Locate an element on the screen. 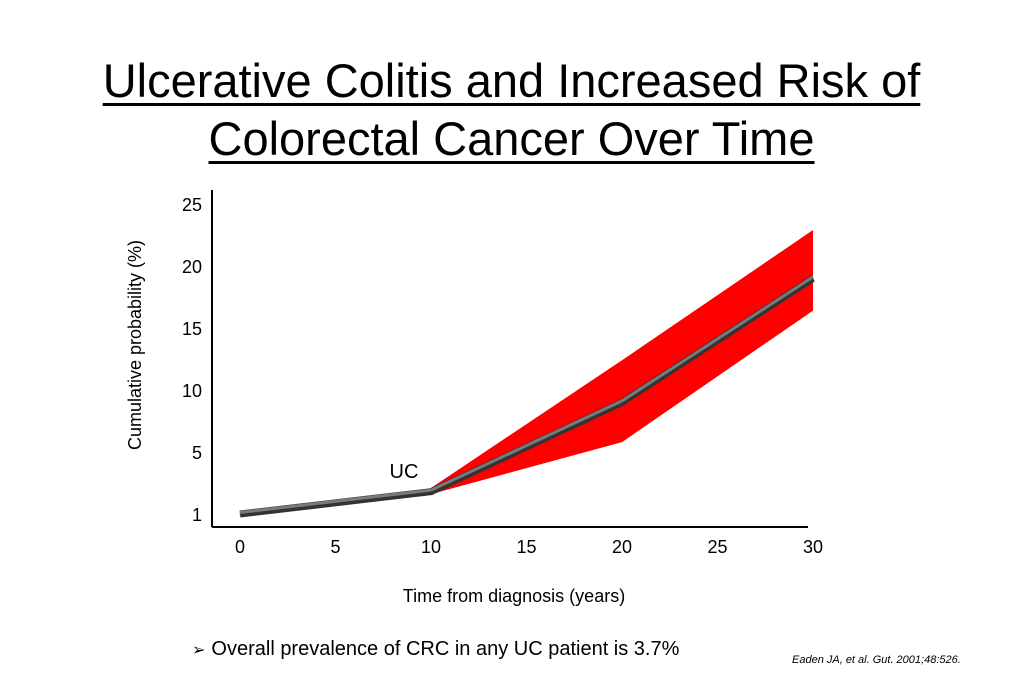 This screenshot has width=1023, height=682. y-tick-label: 5 is located at coordinates (197, 453).